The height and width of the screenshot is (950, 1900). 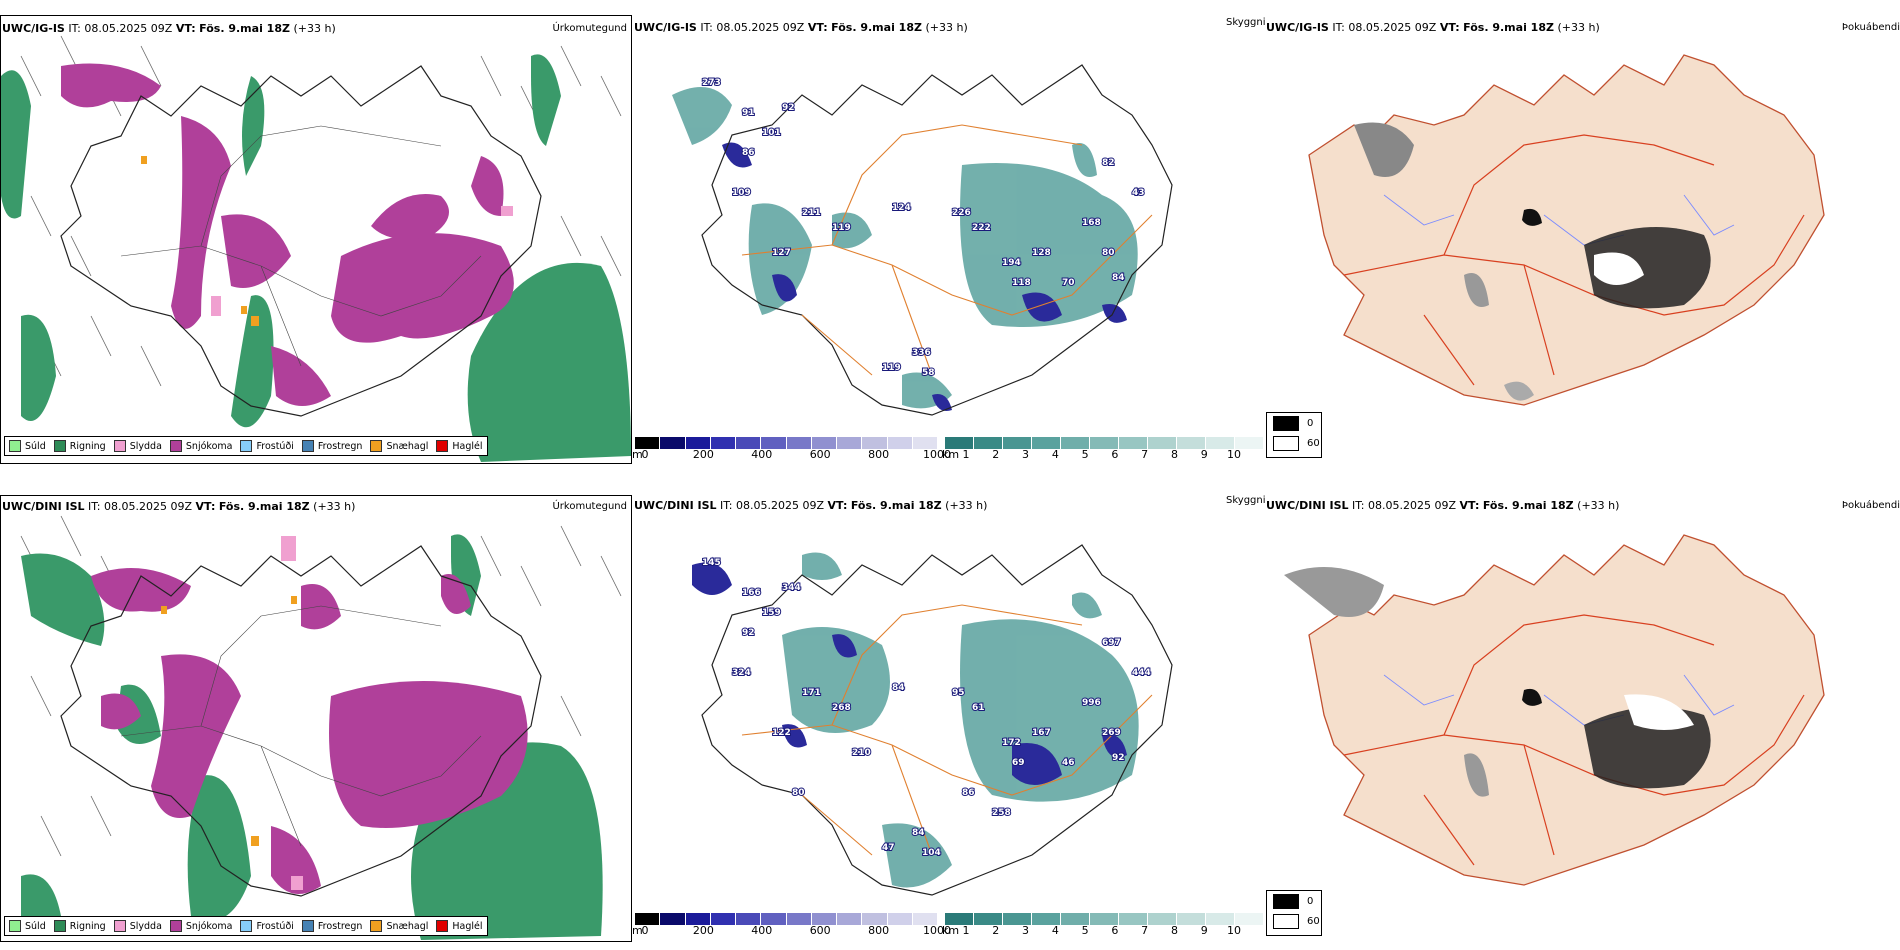 I want to click on cloudbase-label: 344, so click(x=791, y=588).